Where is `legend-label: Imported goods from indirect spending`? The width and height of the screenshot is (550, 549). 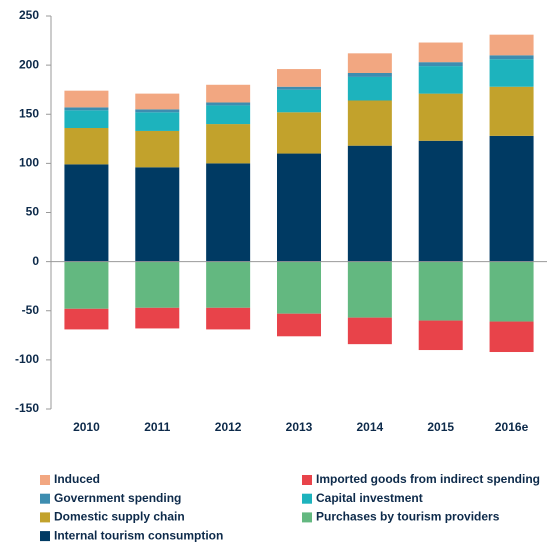
legend-label: Imported goods from indirect spending is located at coordinates (428, 479).